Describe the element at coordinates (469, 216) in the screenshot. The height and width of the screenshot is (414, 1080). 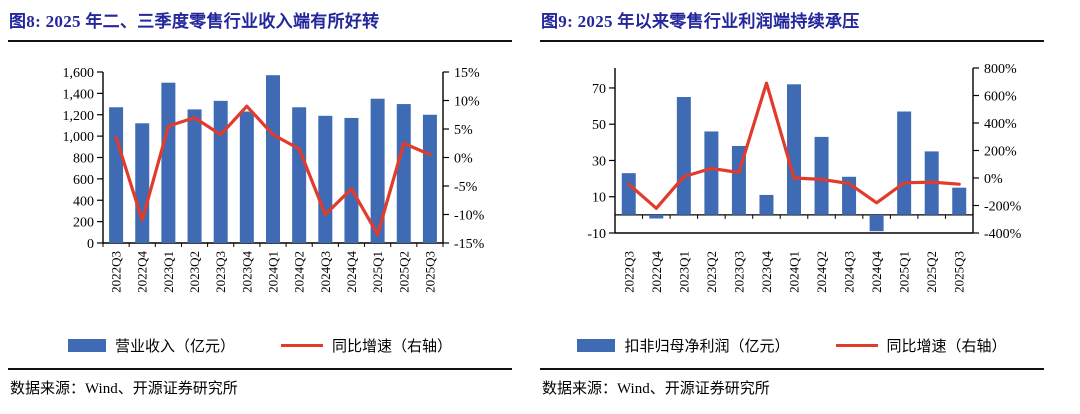
I see `svg-text: -10%` at that location.